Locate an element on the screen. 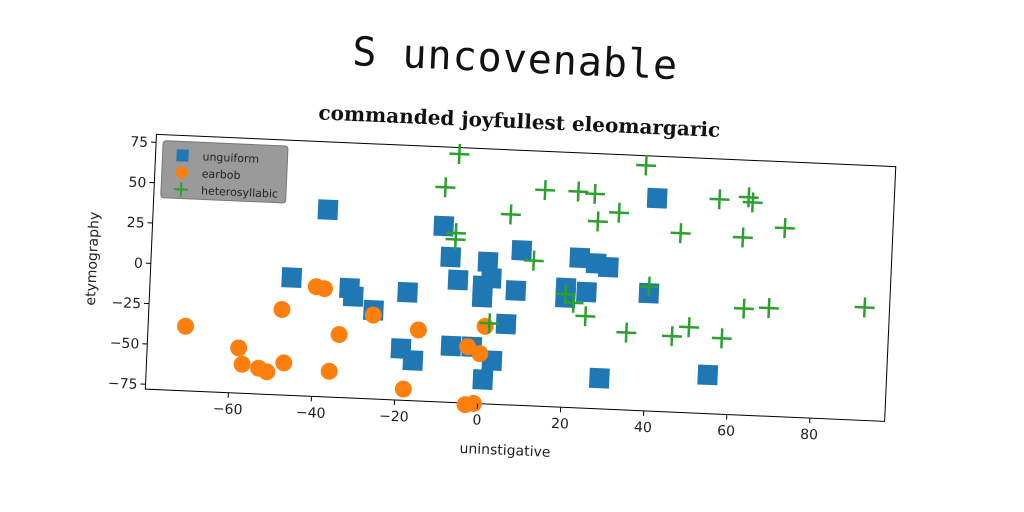 This screenshot has height=512, width=1024. x-axis-label: uninstigative is located at coordinates (505, 451).